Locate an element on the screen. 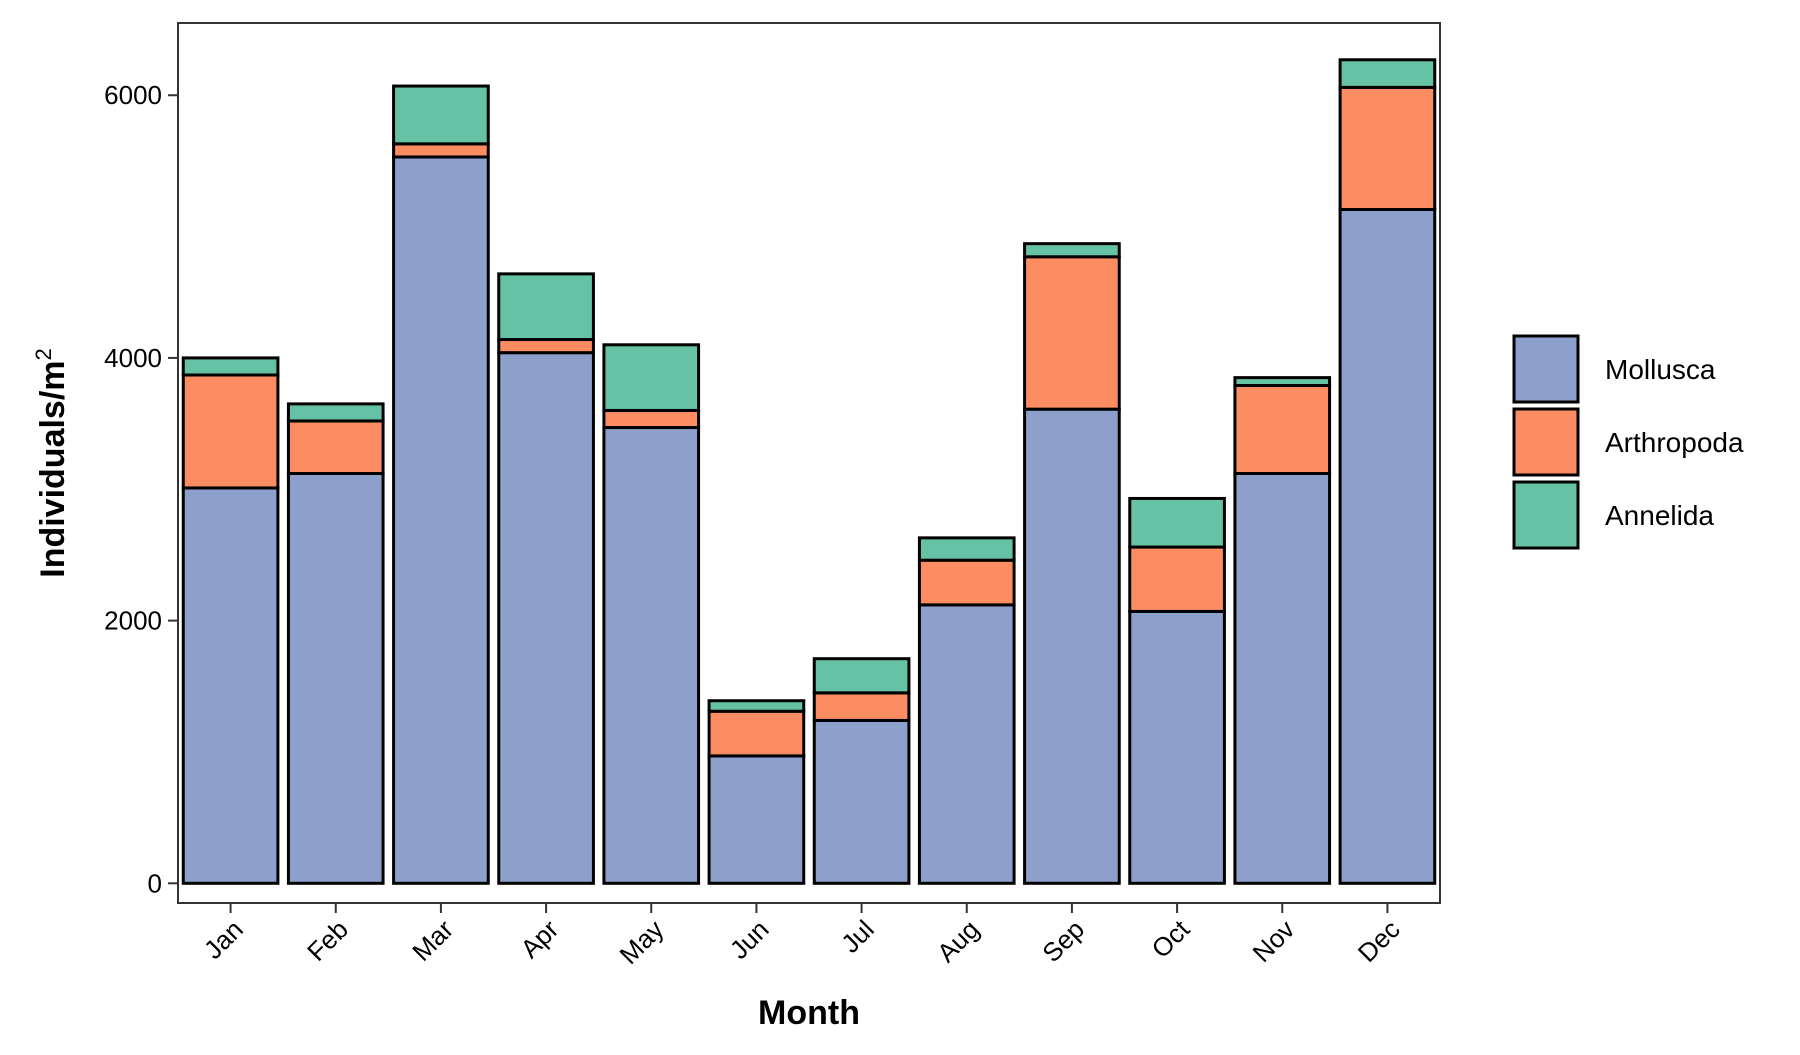 This screenshot has height=1055, width=1800. bar-annelida-may is located at coordinates (651, 377).